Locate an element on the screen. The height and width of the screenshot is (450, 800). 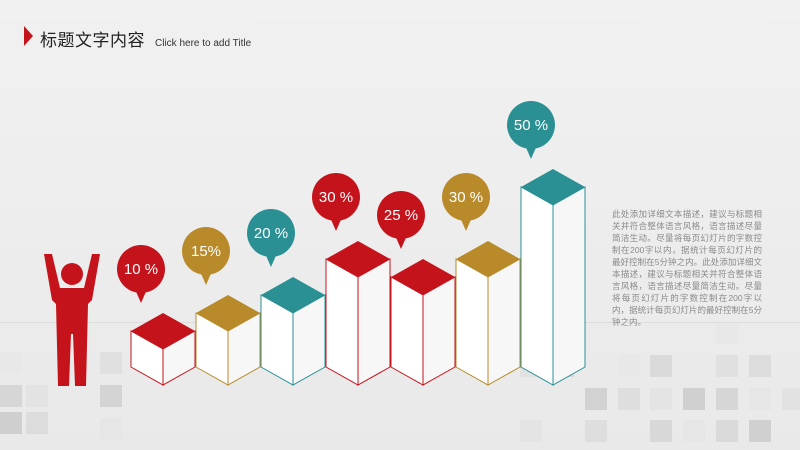
slide-title: 标题文字内容 is located at coordinates (92, 40).